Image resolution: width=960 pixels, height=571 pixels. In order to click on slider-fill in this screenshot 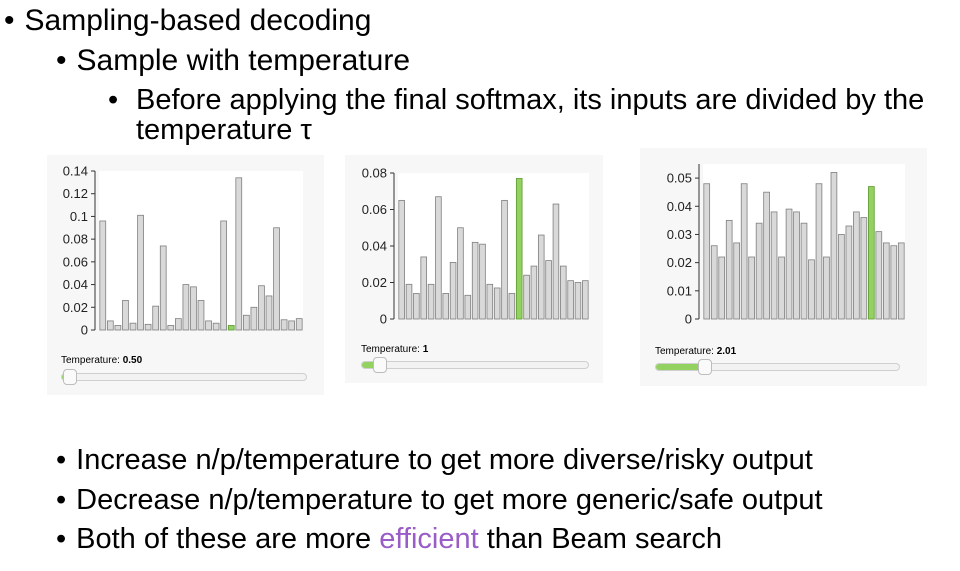, I will do `click(680, 367)`.